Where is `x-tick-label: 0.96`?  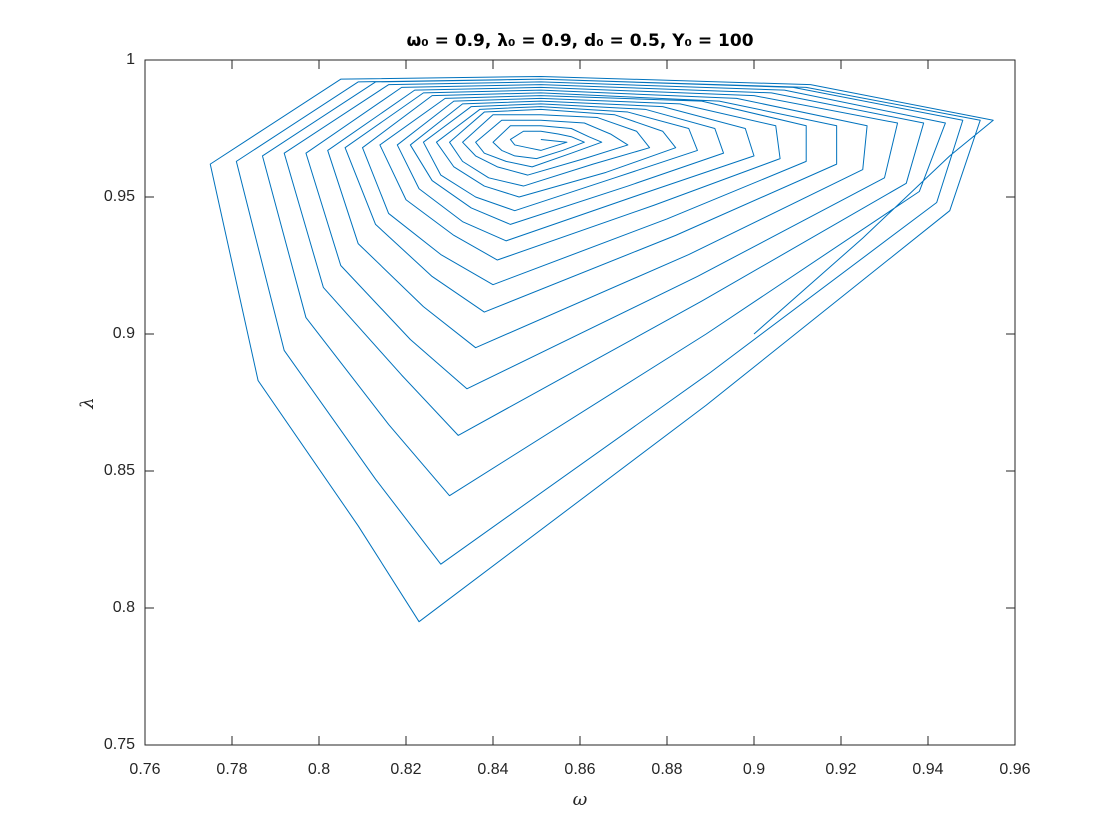 x-tick-label: 0.96 is located at coordinates (1014, 769).